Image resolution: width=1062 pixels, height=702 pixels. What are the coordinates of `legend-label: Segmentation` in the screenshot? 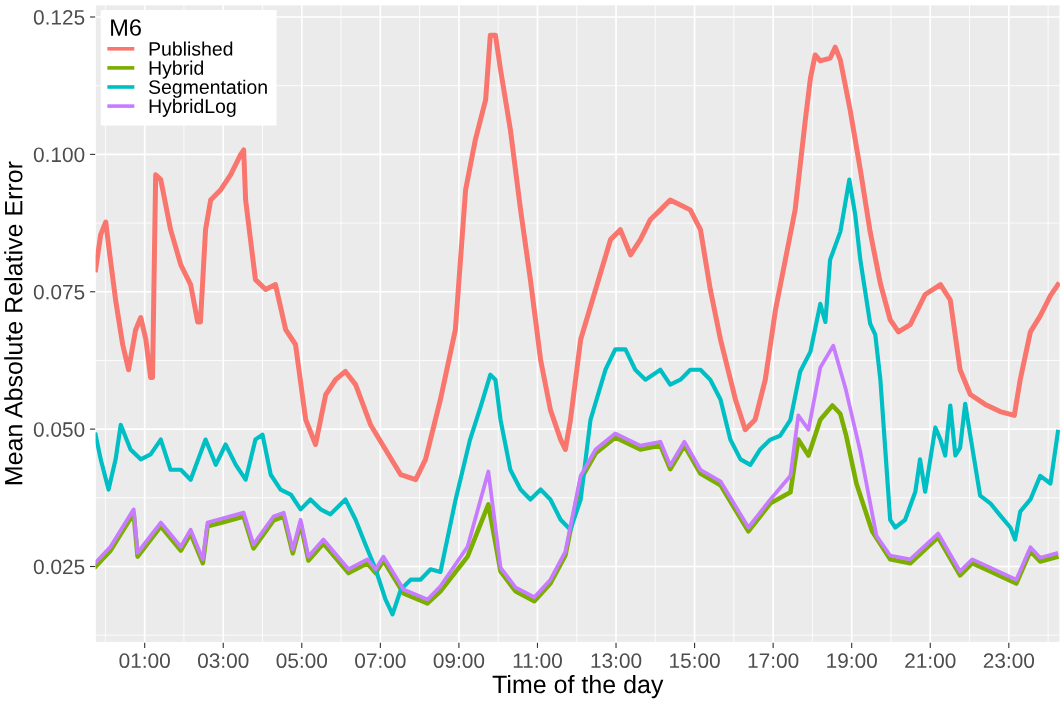 It's located at (207, 88).